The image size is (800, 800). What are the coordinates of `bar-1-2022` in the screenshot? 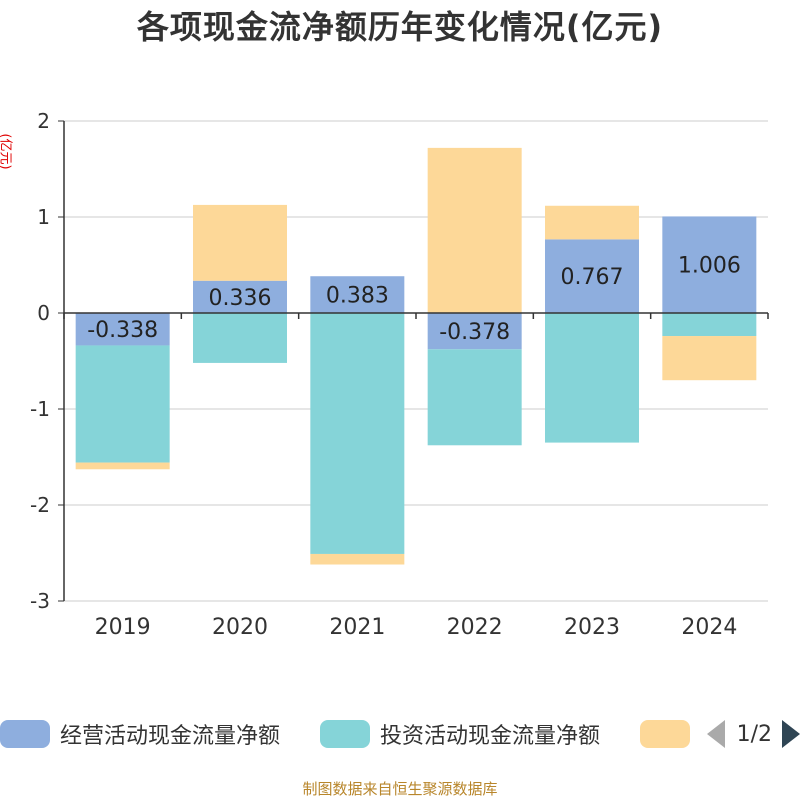 It's located at (474, 331).